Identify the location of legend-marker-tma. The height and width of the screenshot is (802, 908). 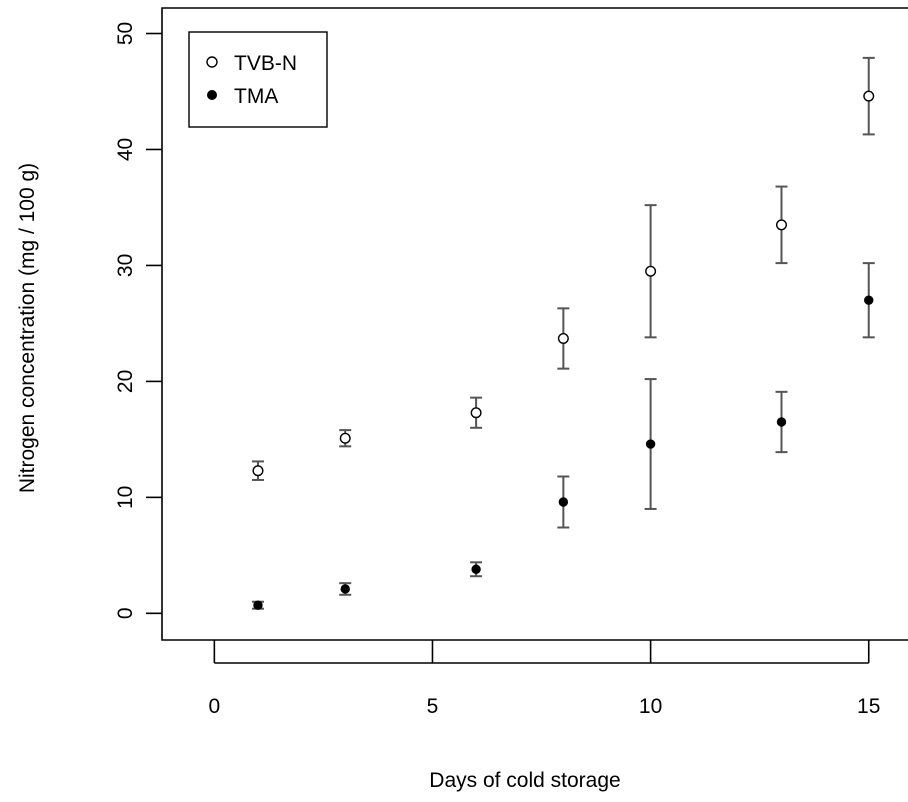
(211, 94).